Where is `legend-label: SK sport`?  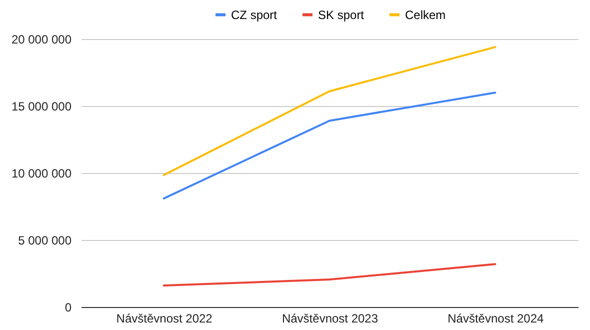
legend-label: SK sport is located at coordinates (341, 15).